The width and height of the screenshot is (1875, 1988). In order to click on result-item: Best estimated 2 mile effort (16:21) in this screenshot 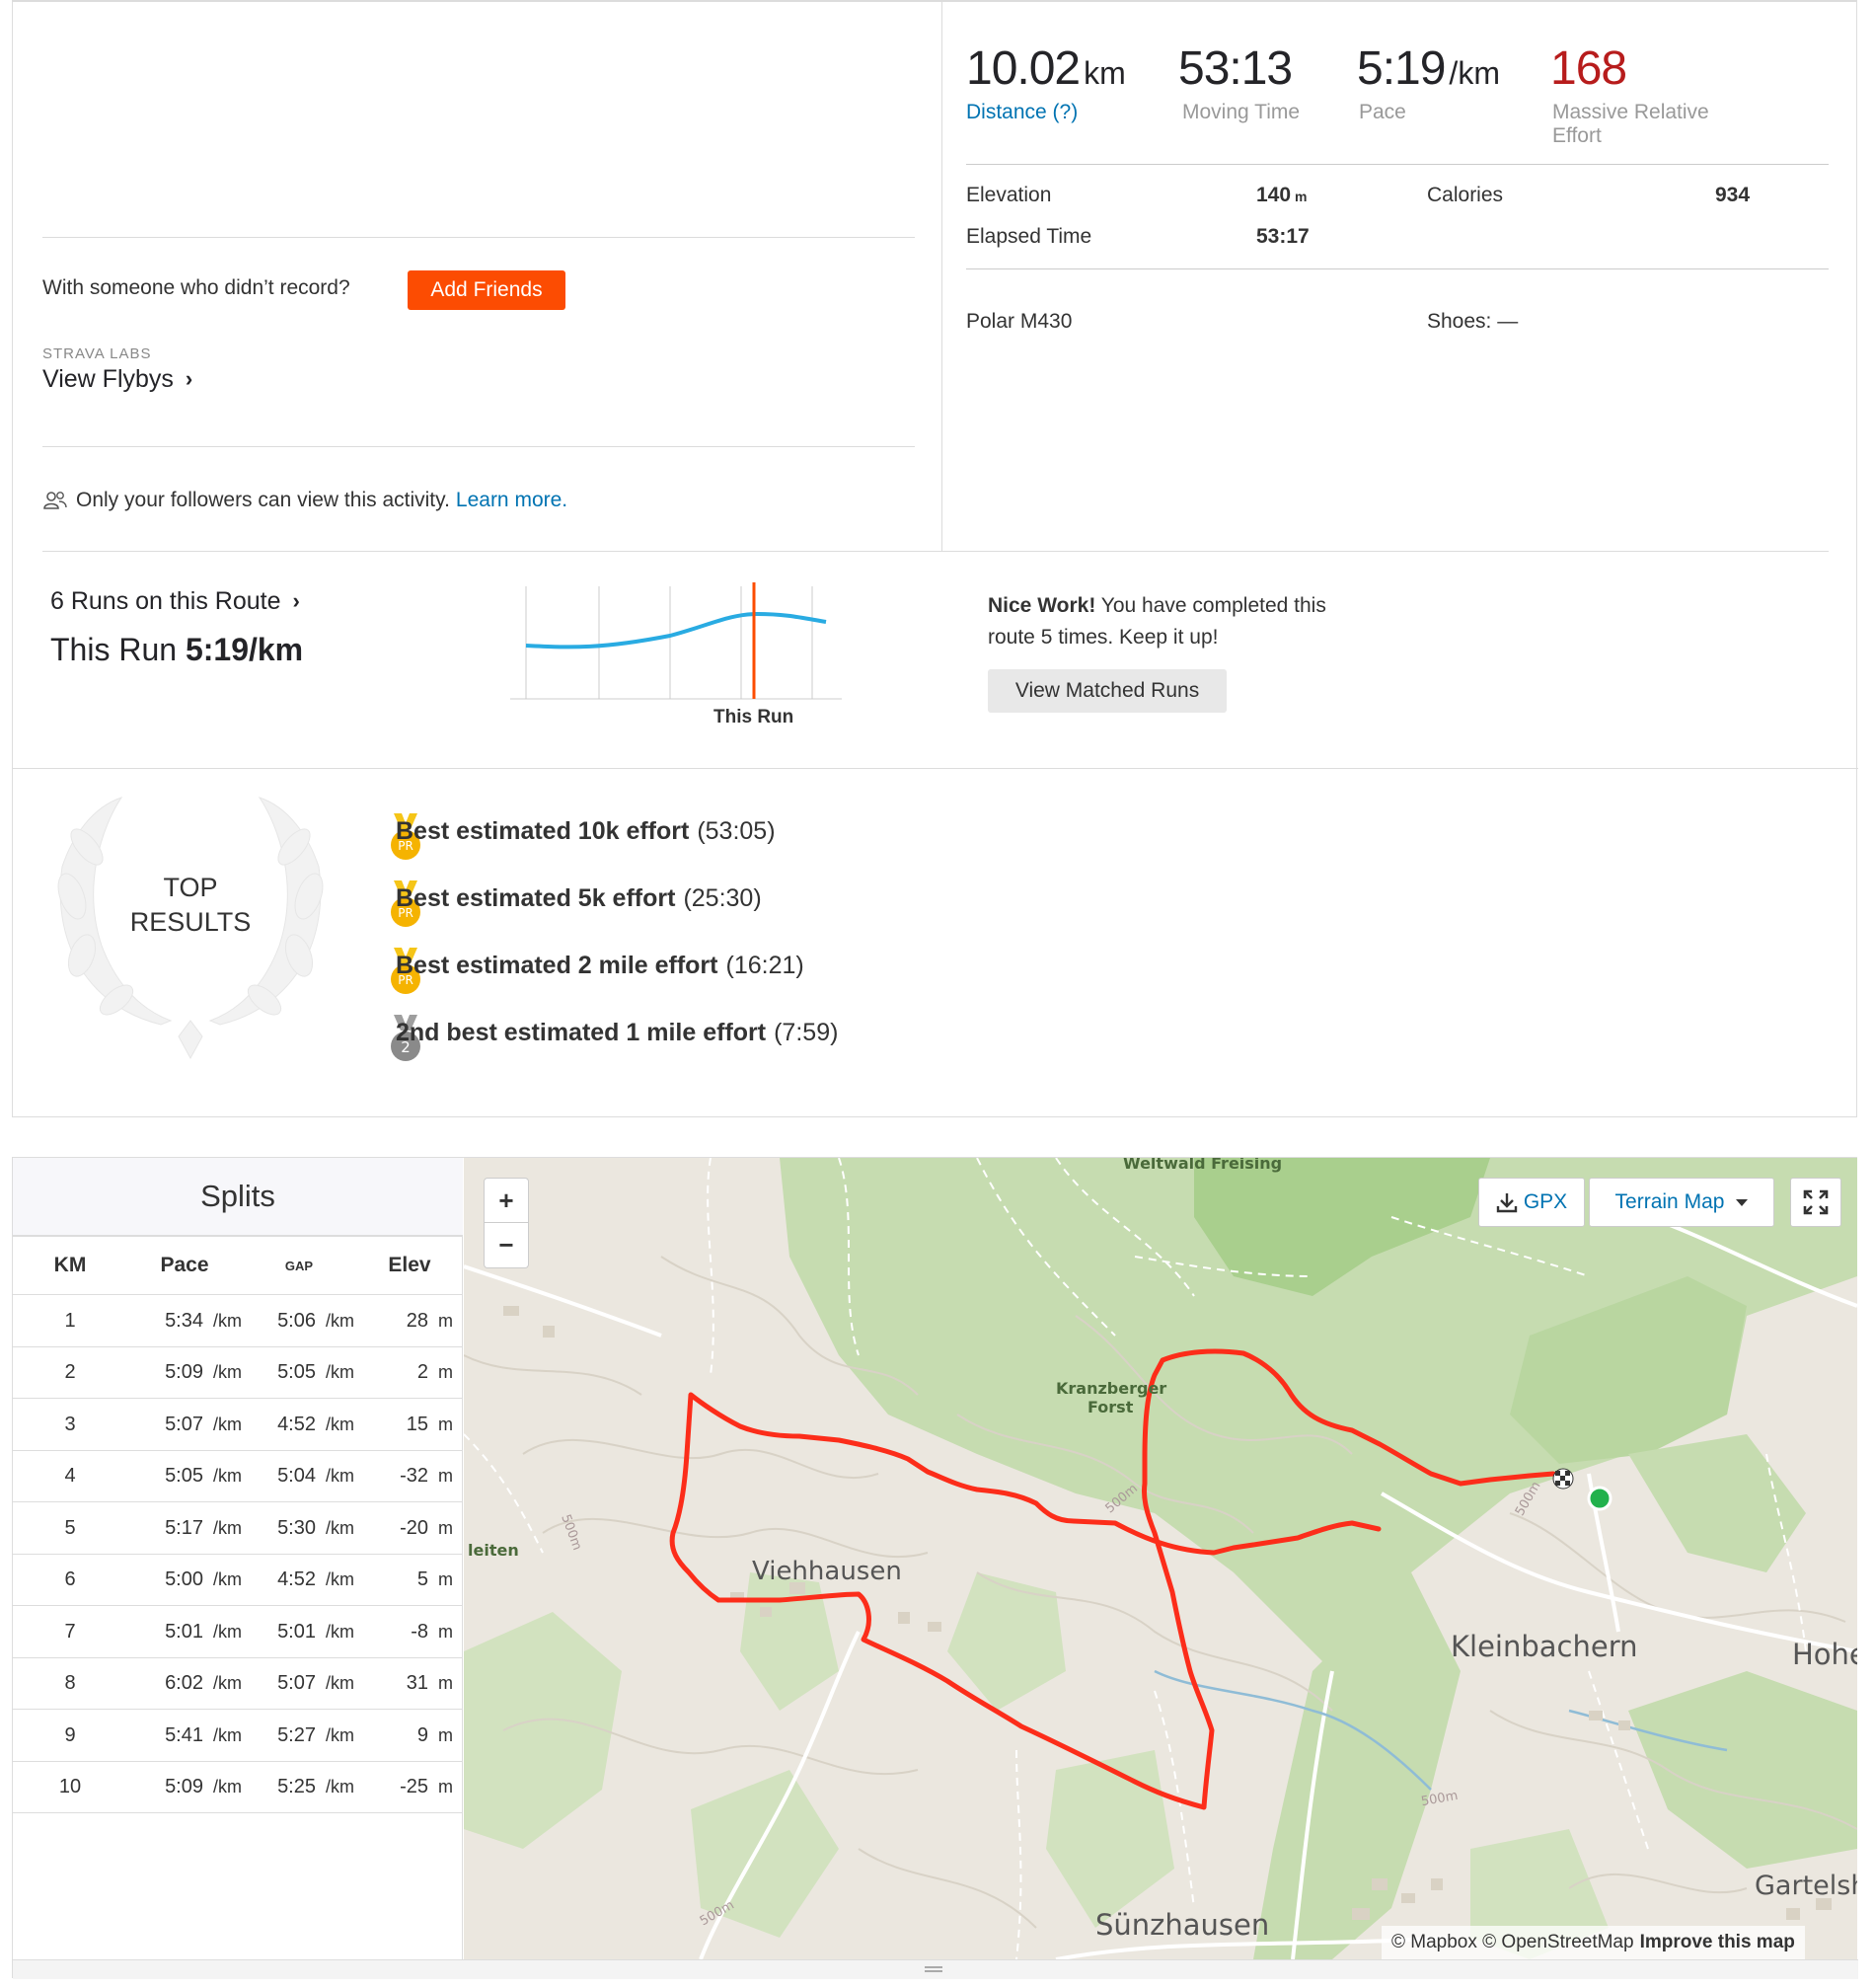, I will do `click(600, 965)`.